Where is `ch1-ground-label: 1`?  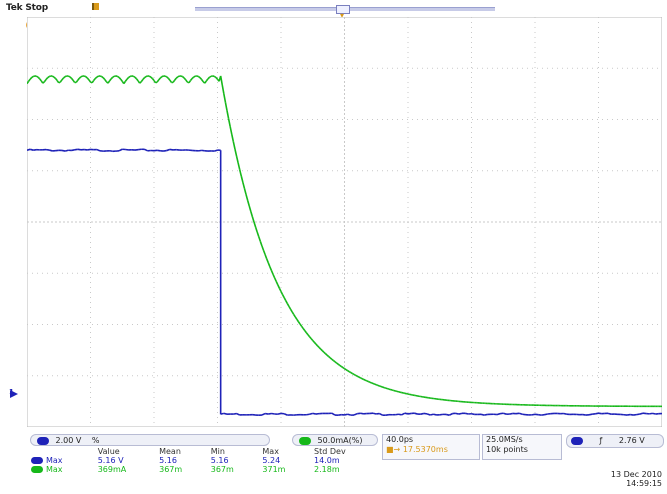 ch1-ground-label: 1 is located at coordinates (11, 392).